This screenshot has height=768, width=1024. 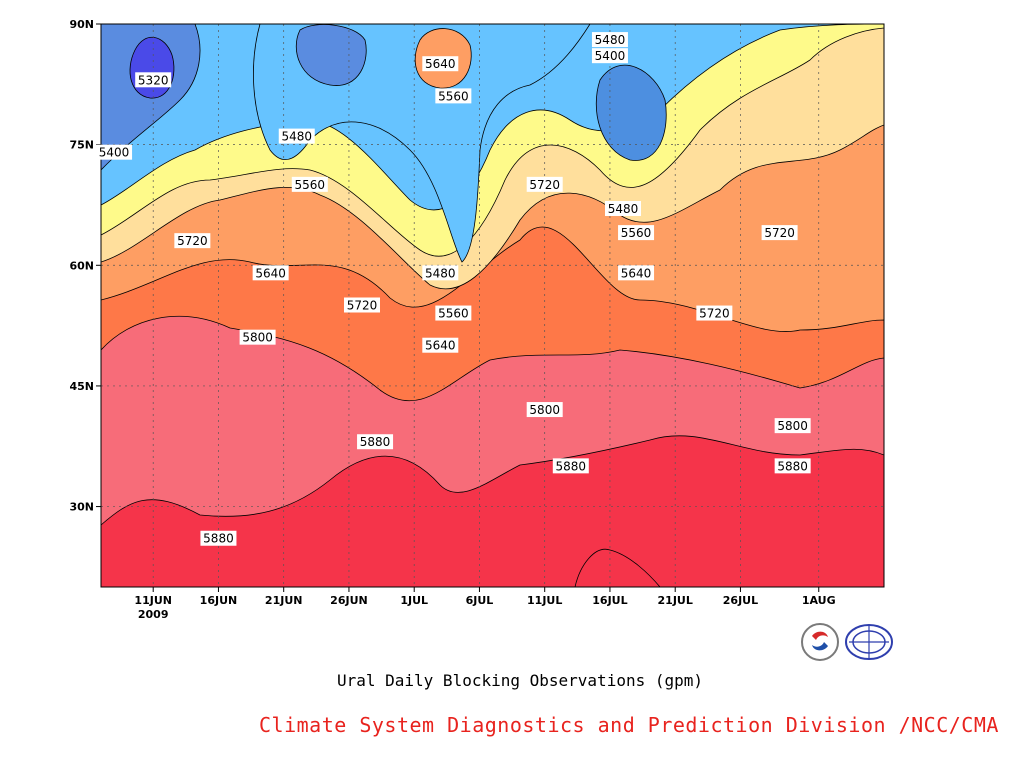 What do you see at coordinates (153, 614) in the screenshot?
I see `x-tick-sublabel: 2009` at bounding box center [153, 614].